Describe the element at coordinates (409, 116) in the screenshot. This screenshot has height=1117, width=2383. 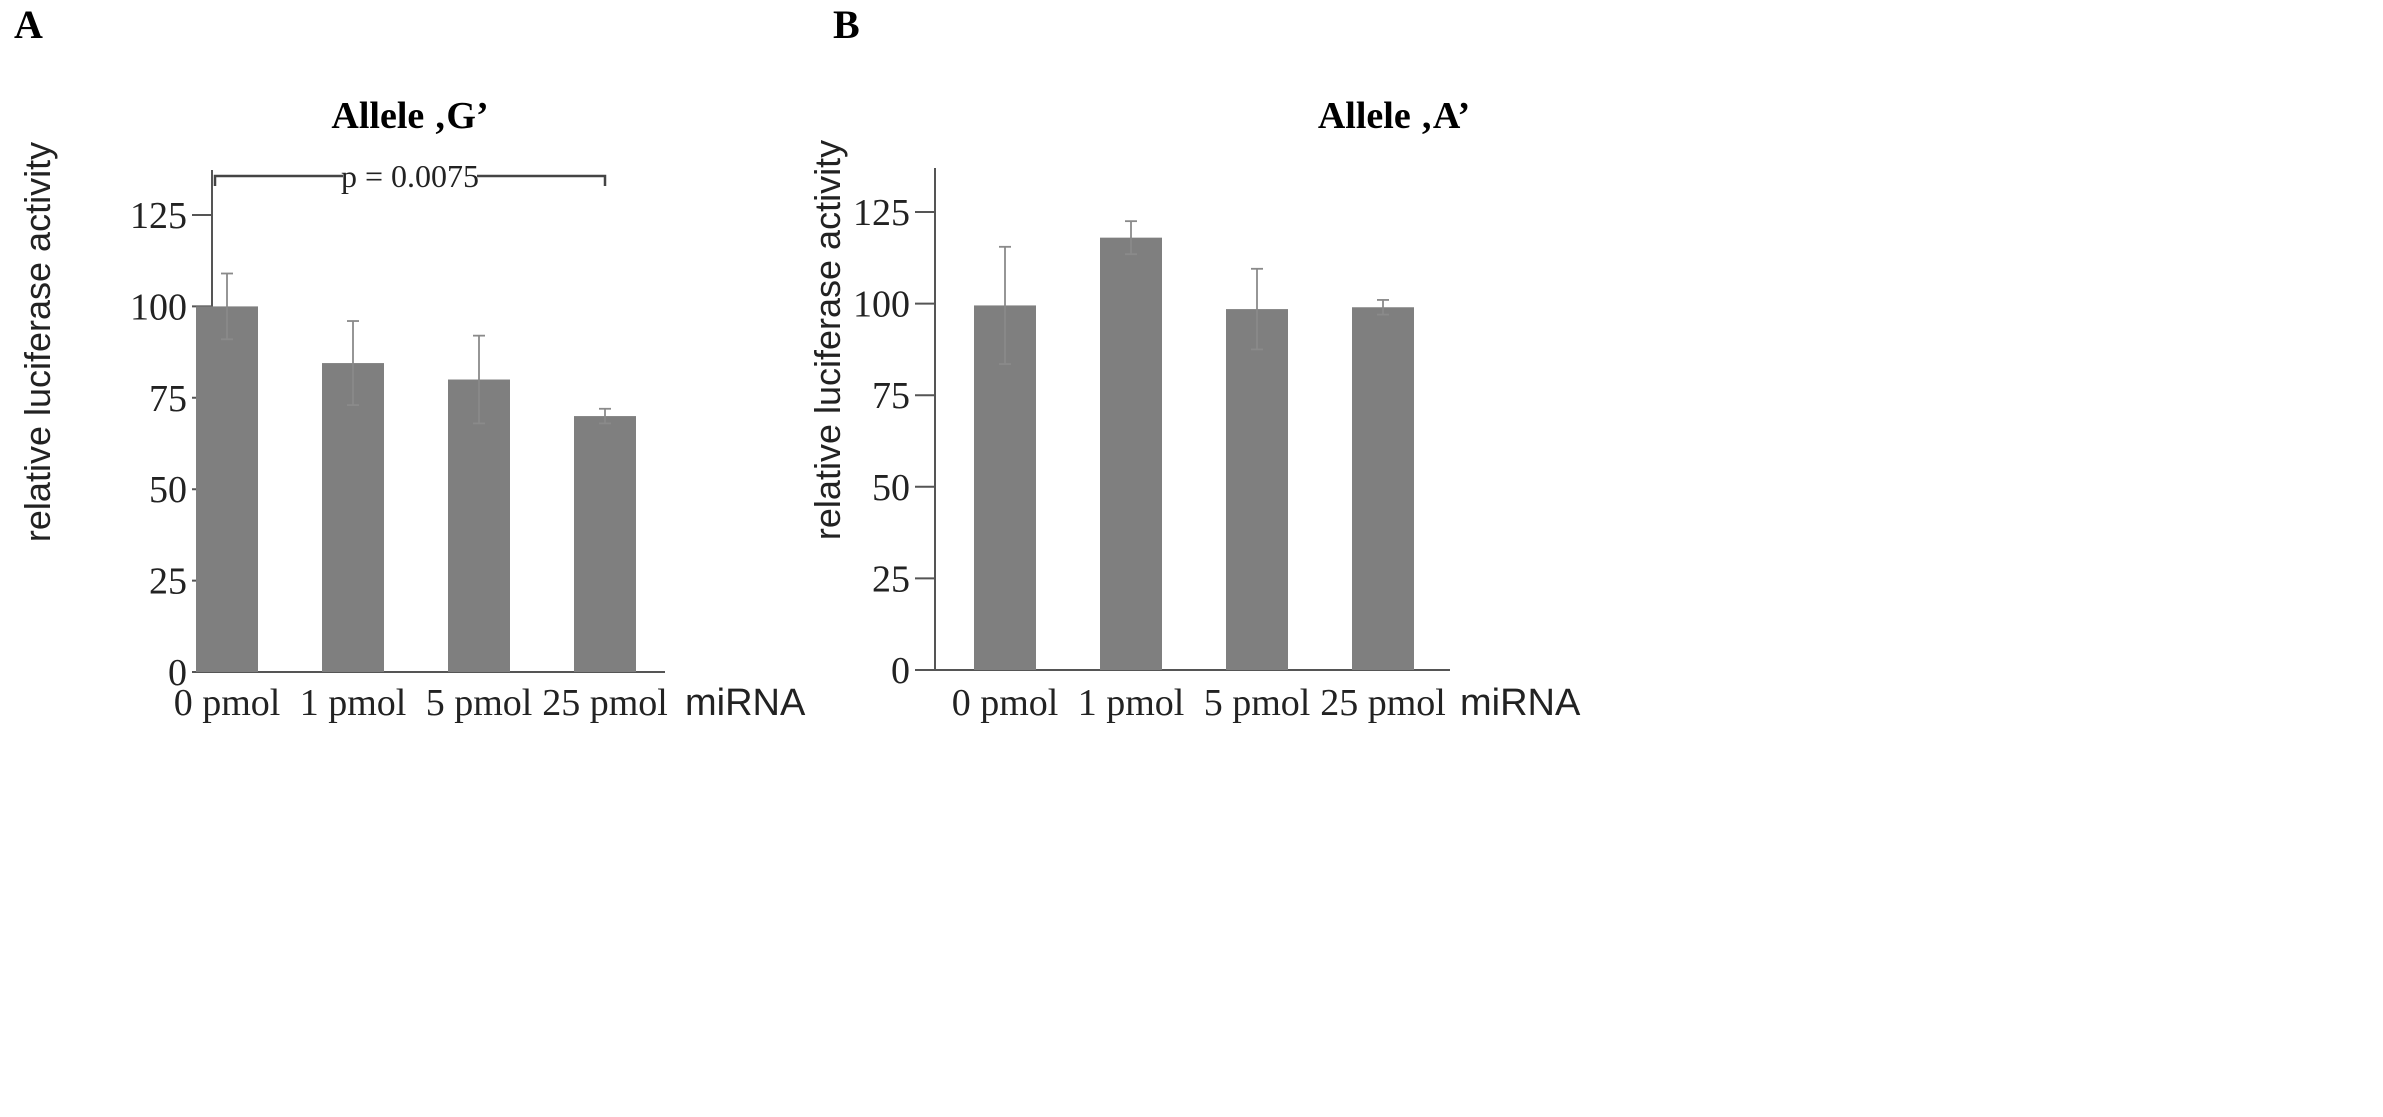
I see `chart-title: Allele ‚G’` at that location.